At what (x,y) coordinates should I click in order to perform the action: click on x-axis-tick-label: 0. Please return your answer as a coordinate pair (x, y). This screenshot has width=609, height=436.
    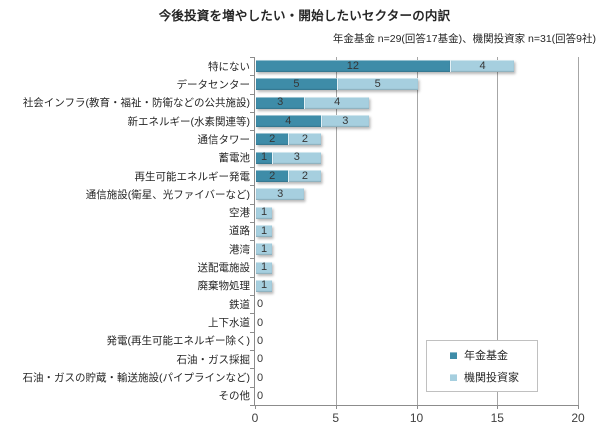
    Looking at the image, I should click on (255, 418).